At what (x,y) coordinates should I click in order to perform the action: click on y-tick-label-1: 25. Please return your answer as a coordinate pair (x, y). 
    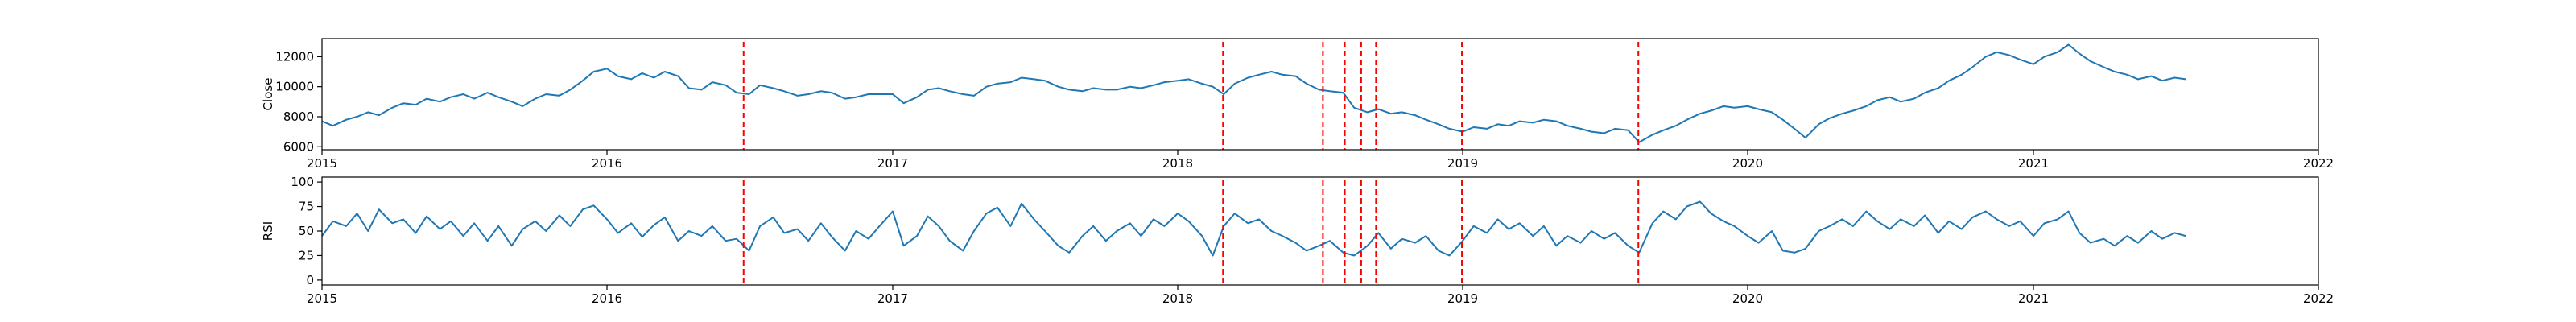
    Looking at the image, I should click on (306, 255).